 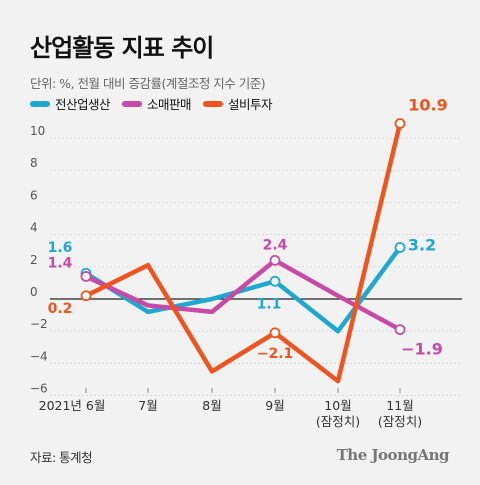 What do you see at coordinates (213, 103) in the screenshot?
I see `legend-swatch-investment` at bounding box center [213, 103].